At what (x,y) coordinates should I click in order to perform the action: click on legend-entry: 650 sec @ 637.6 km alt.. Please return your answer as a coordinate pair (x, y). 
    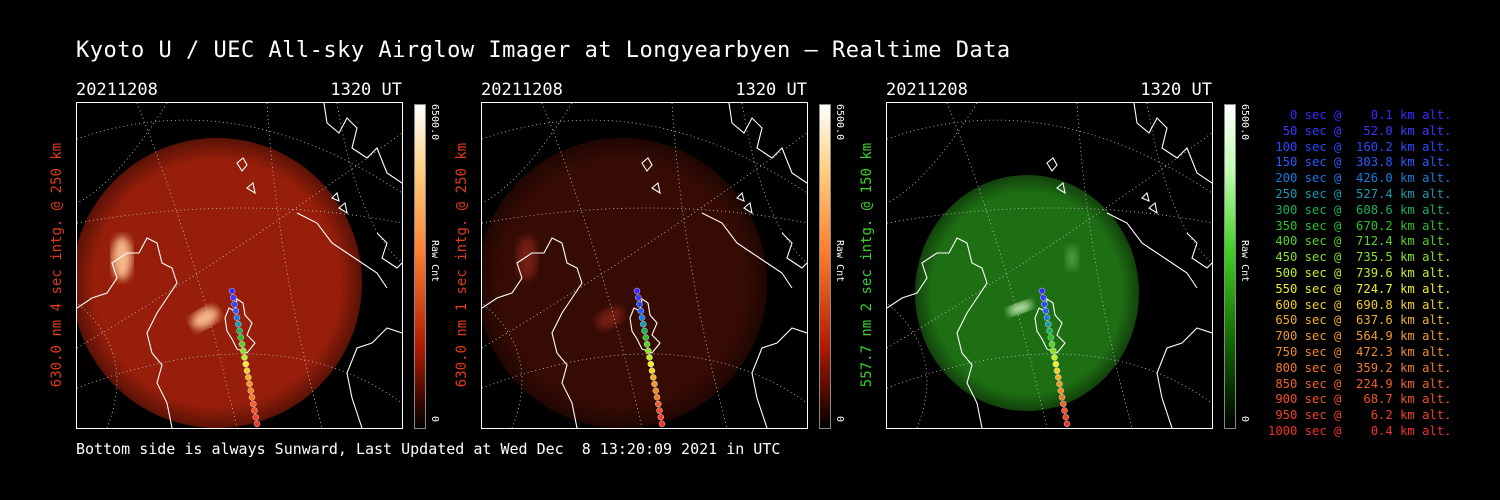
    Looking at the image, I should click on (1360, 320).